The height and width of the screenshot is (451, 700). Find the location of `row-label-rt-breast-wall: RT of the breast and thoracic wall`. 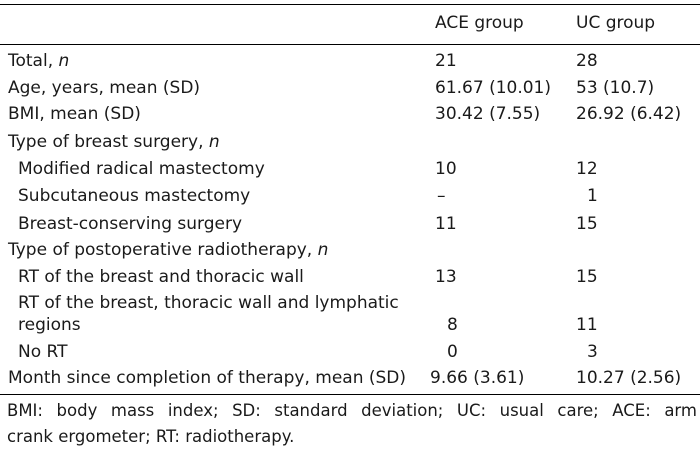

row-label-rt-breast-wall: RT of the breast and thoracic wall is located at coordinates (161, 277).